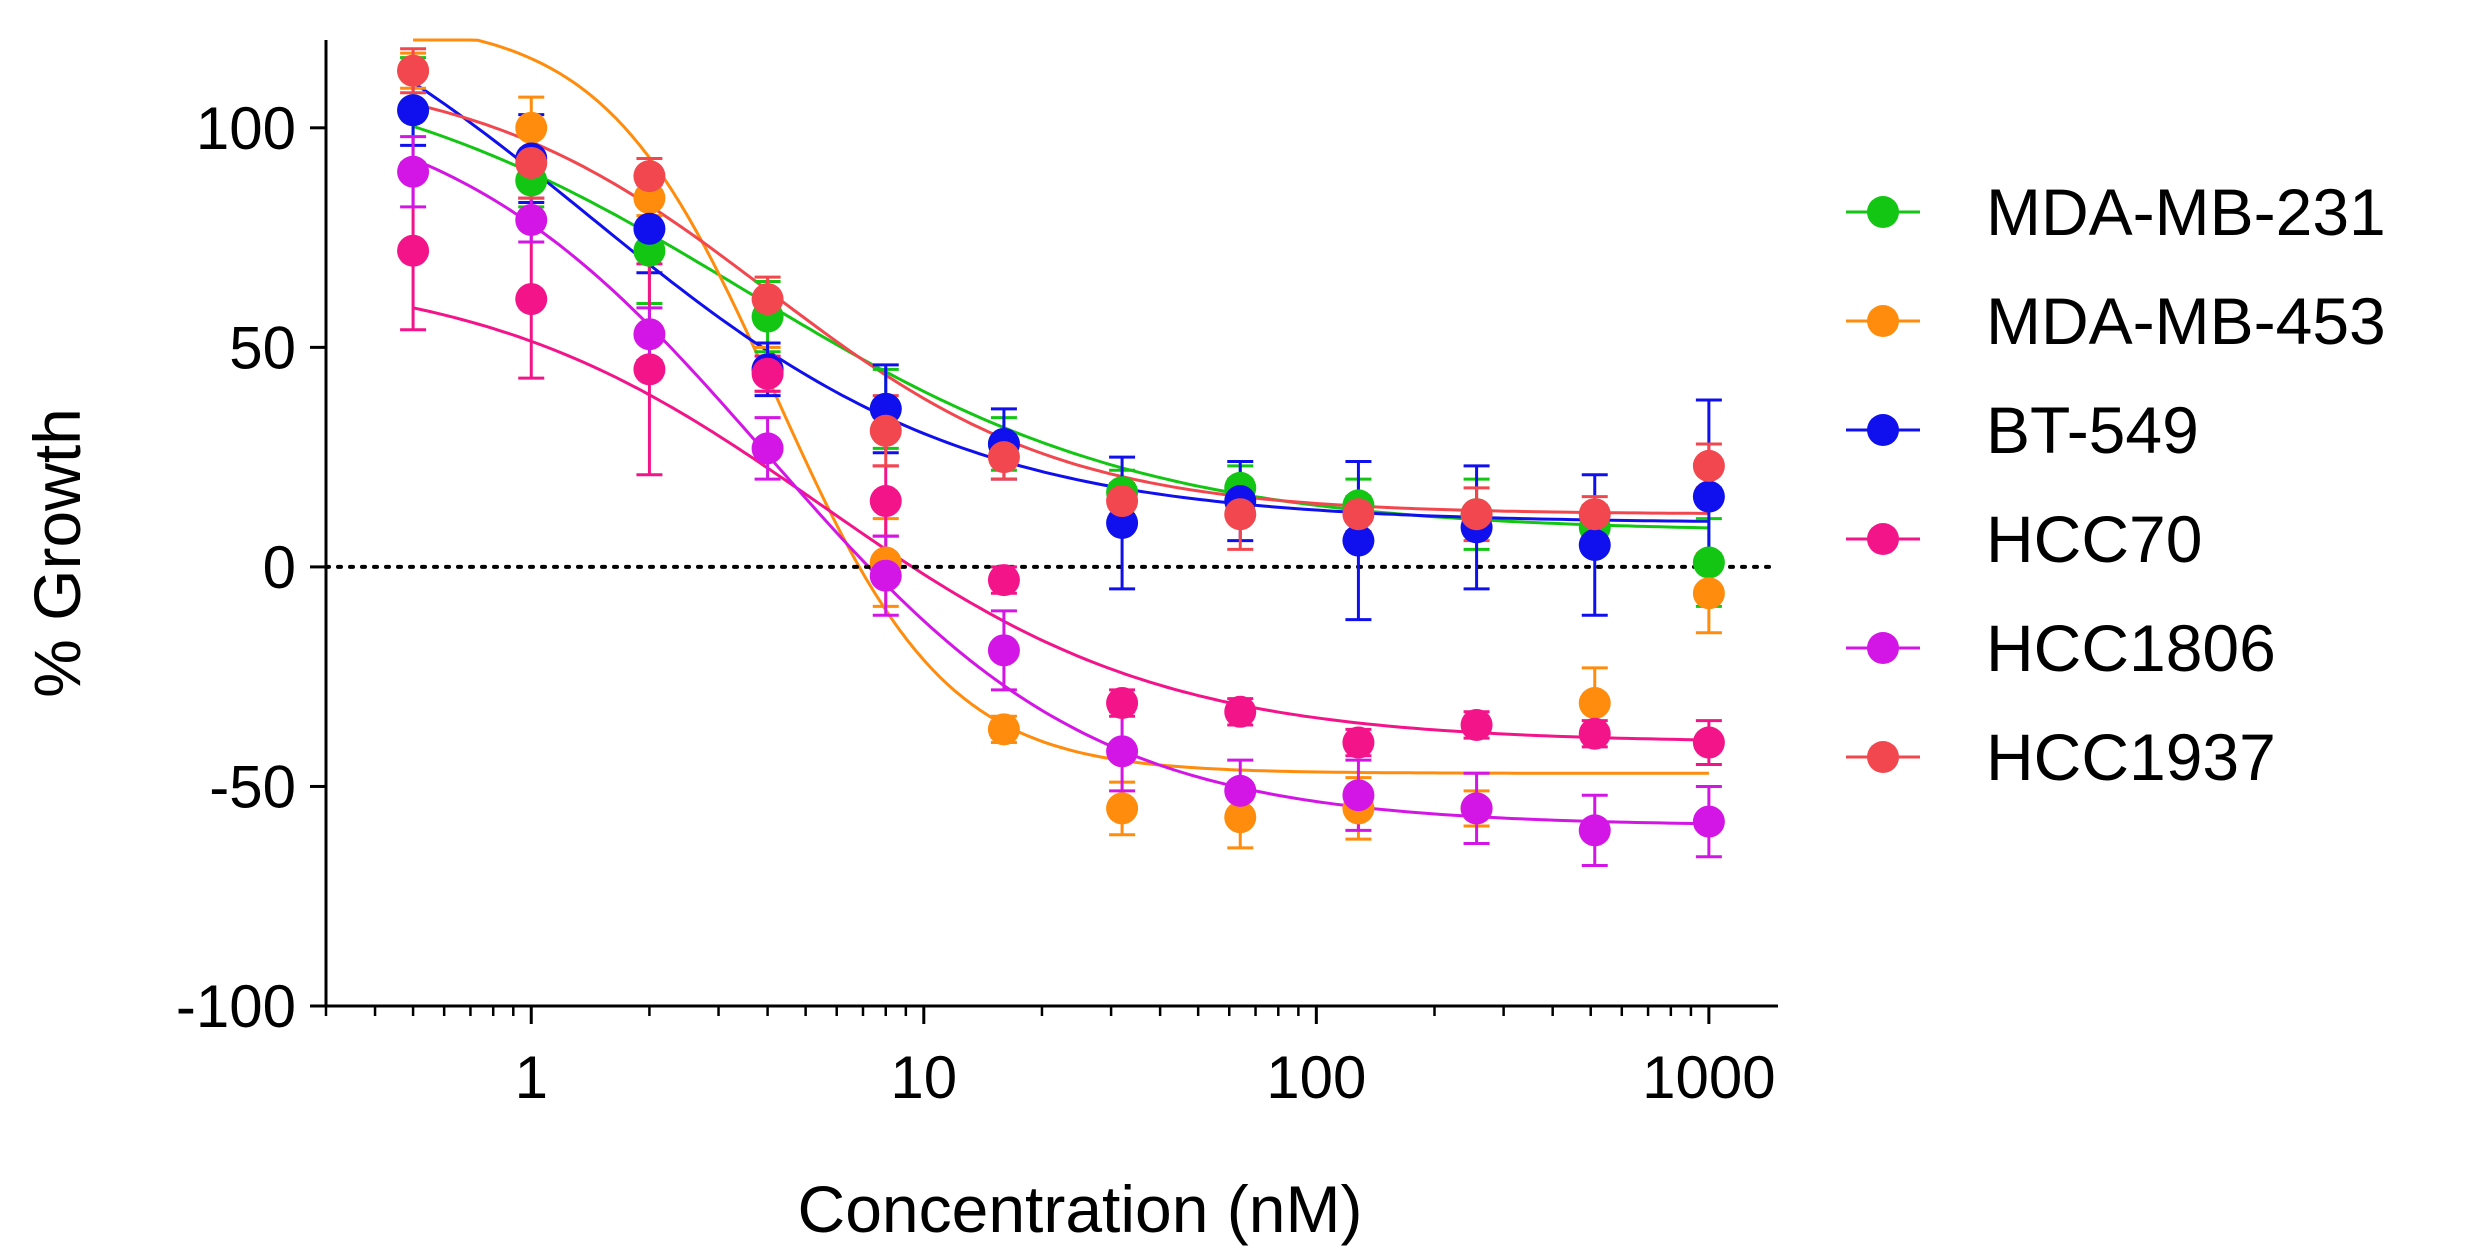  What do you see at coordinates (2131, 757) in the screenshot?
I see `legend-label-hcc1937: HCC1937` at bounding box center [2131, 757].